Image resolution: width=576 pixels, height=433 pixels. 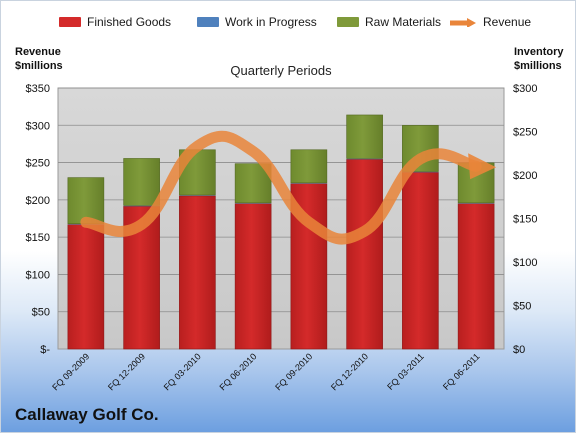 What do you see at coordinates (539, 59) in the screenshot?
I see `right-axis-title: Inventory $millions` at bounding box center [539, 59].